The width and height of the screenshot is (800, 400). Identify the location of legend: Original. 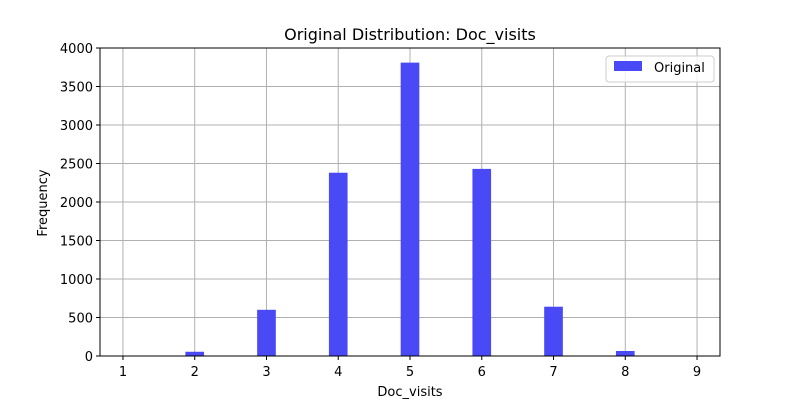
(660, 69).